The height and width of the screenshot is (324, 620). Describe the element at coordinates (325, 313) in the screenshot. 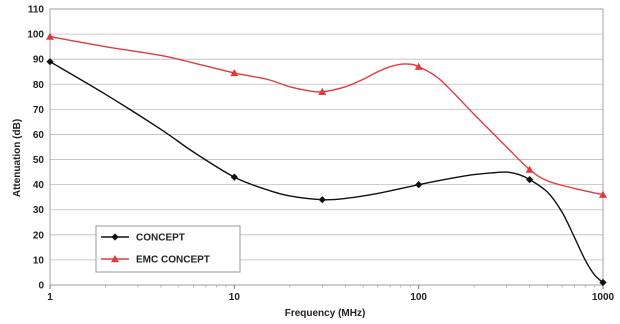

I see `x-axis-title: Frequency (MHz)` at that location.